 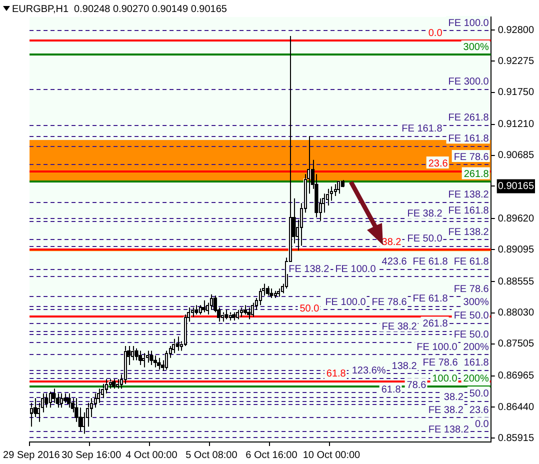 I want to click on y-tick-label: 0.91750, so click(x=516, y=92).